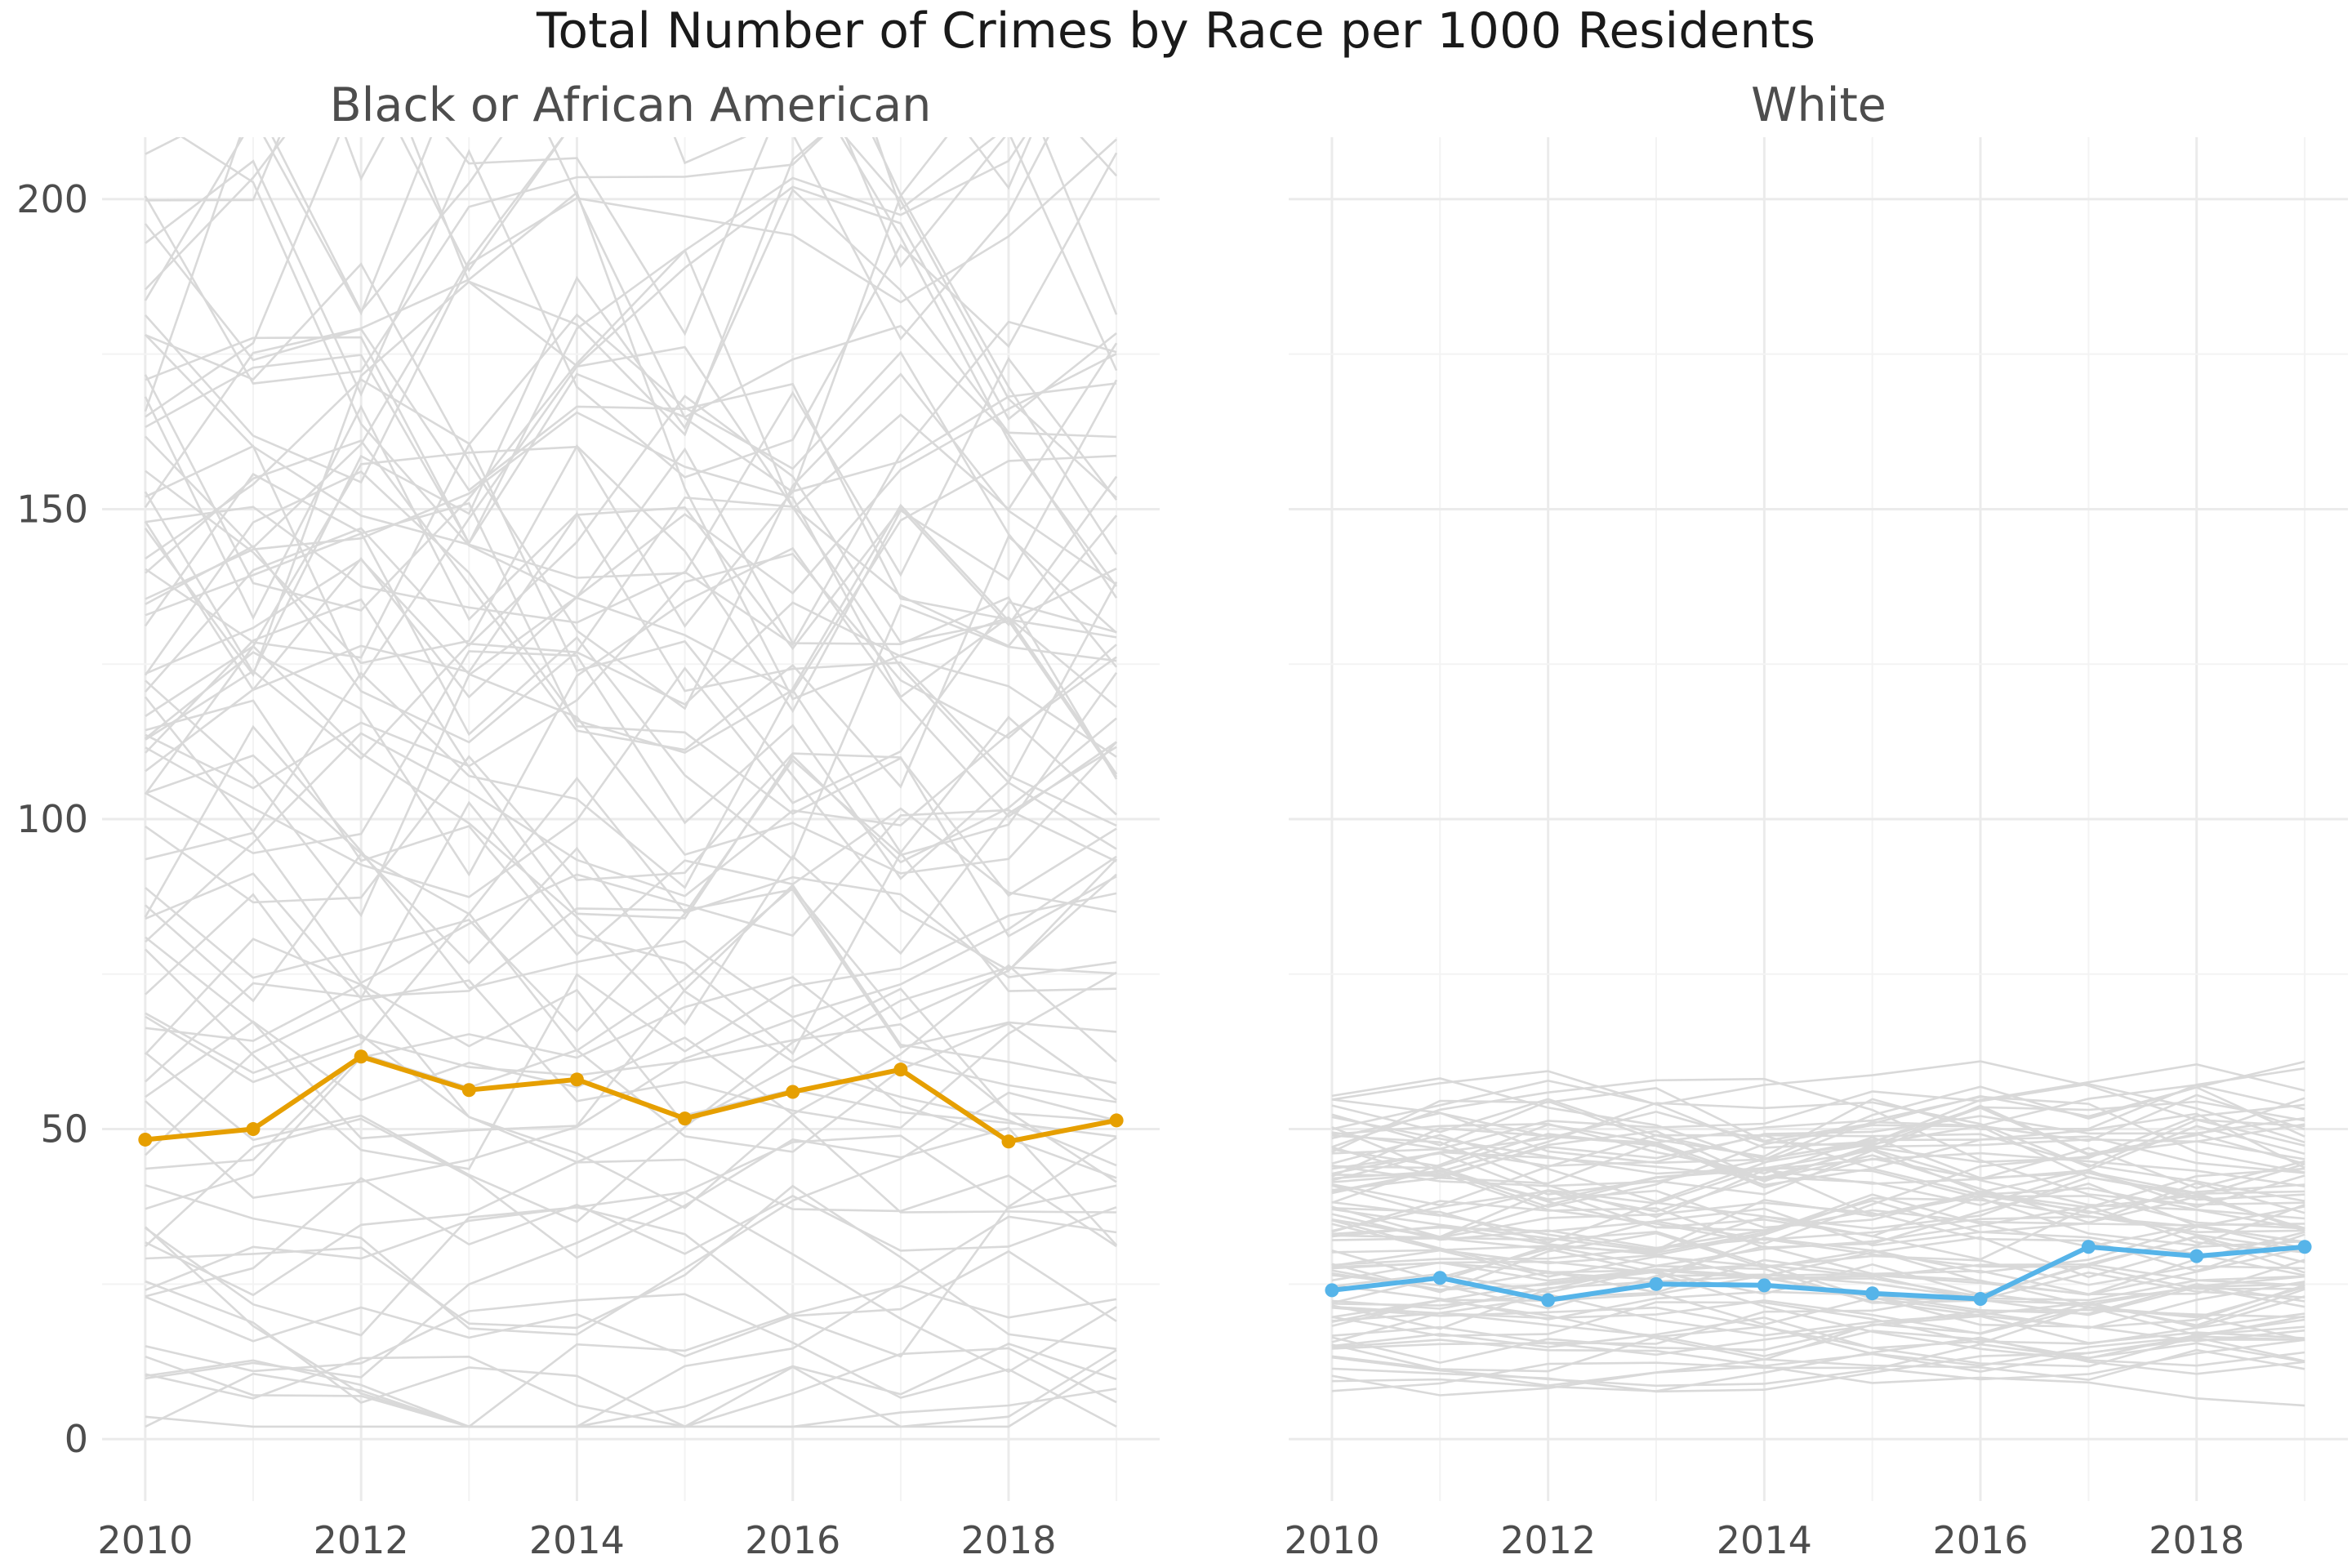 The width and height of the screenshot is (2352, 1568). Describe the element at coordinates (631, 1099) in the screenshot. I see `highlight-series-black` at that location.